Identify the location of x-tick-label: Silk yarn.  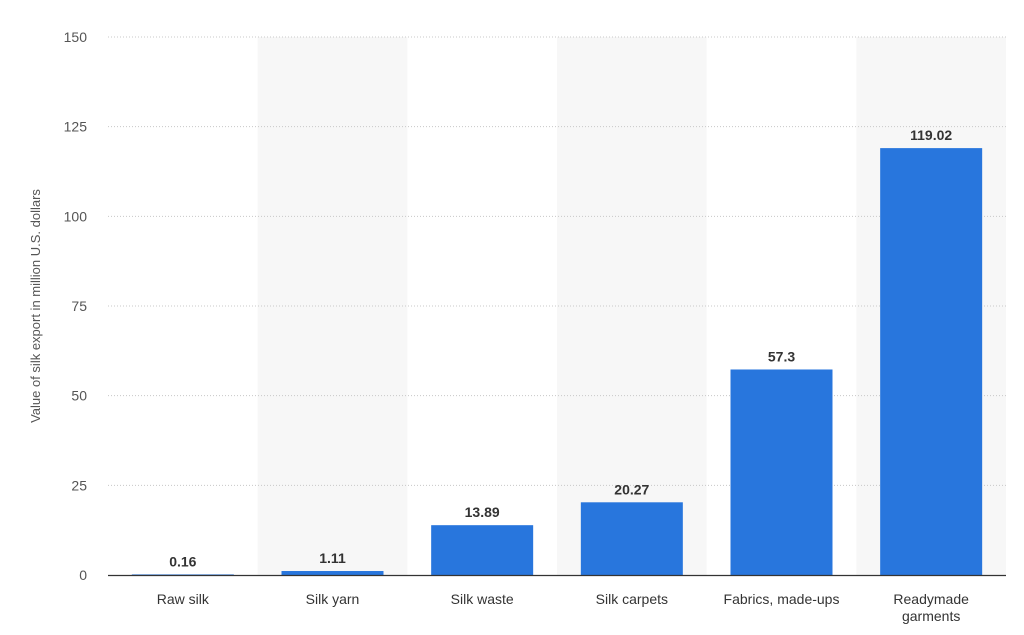
(333, 599).